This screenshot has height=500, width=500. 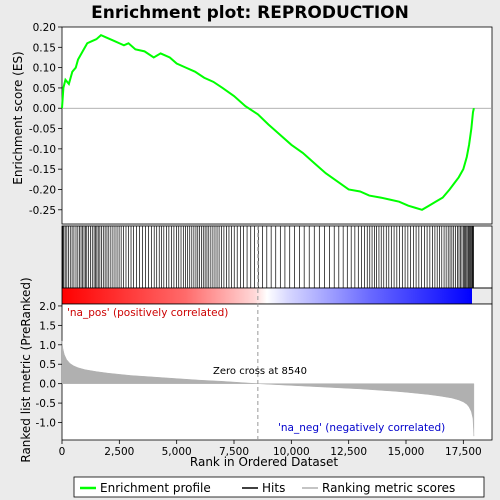 What do you see at coordinates (44, 28) in the screenshot?
I see `es-y-tick-label: 0.20` at bounding box center [44, 28].